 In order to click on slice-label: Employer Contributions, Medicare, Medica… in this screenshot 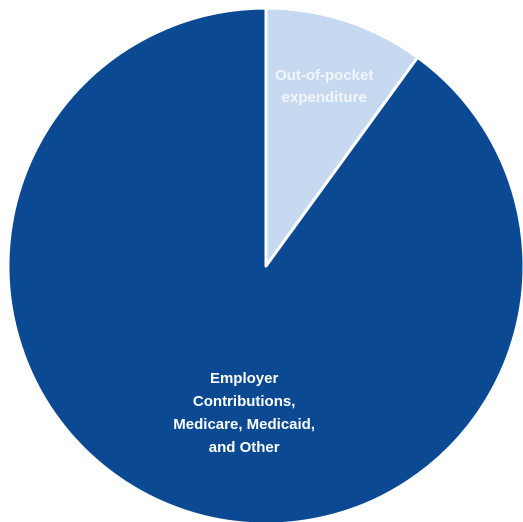, I will do `click(244, 413)`.